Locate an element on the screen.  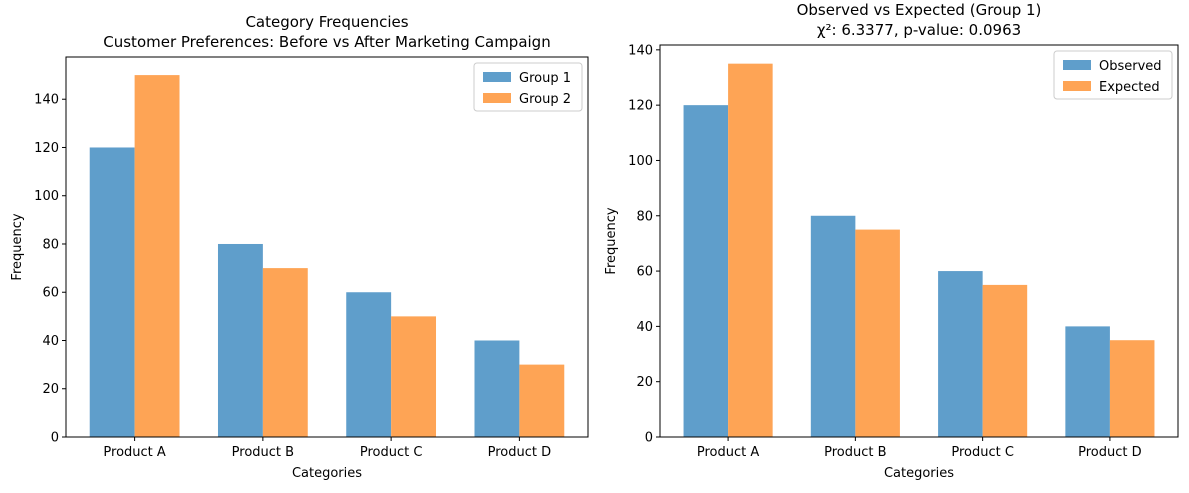
legend-label: Group 1 is located at coordinates (545, 78).